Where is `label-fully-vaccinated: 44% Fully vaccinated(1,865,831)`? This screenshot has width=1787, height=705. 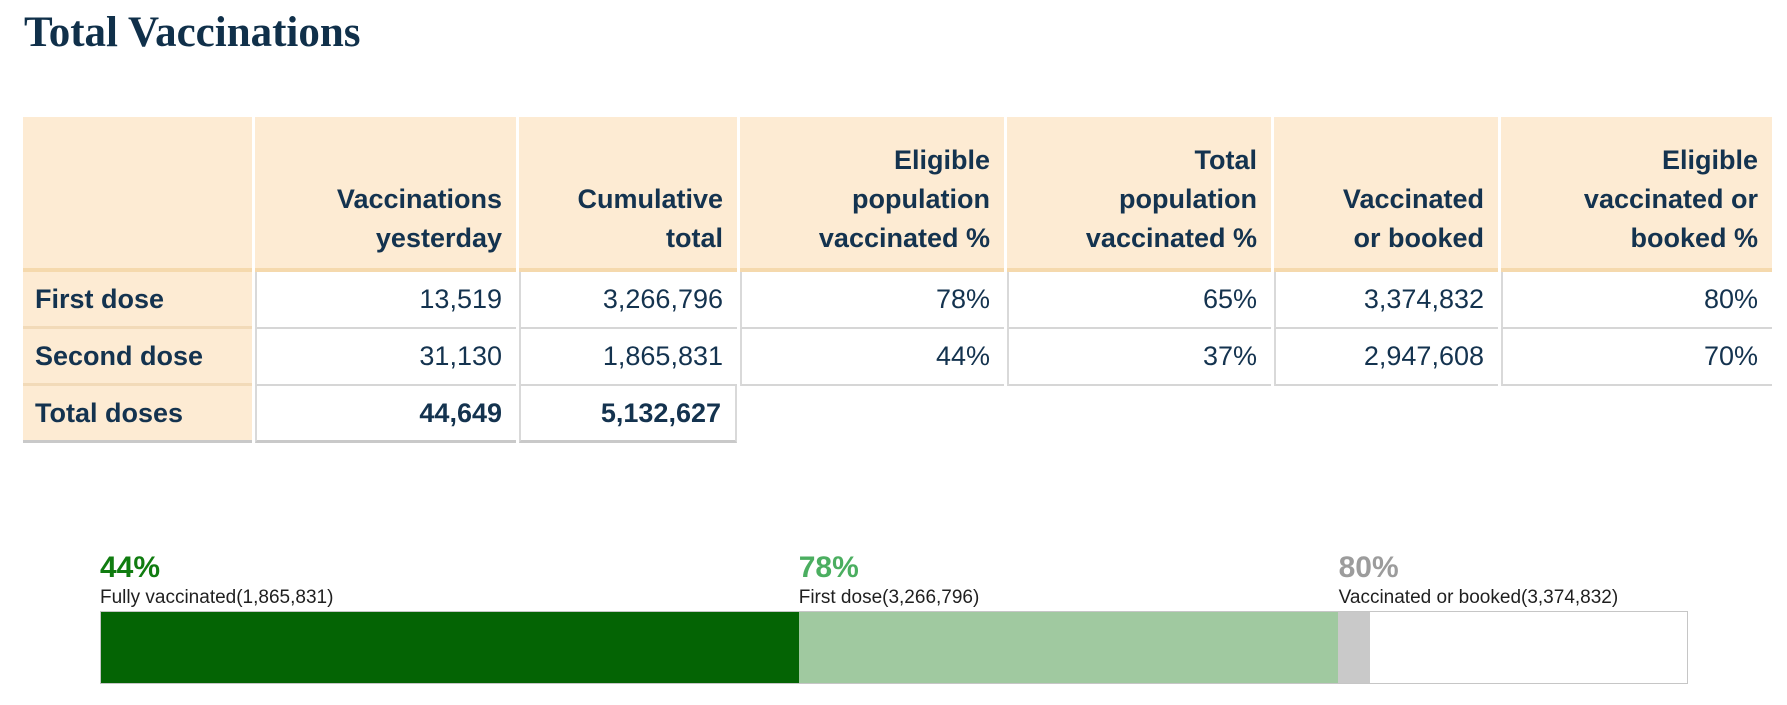 label-fully-vaccinated: 44% Fully vaccinated(1,865,831) is located at coordinates (216, 581).